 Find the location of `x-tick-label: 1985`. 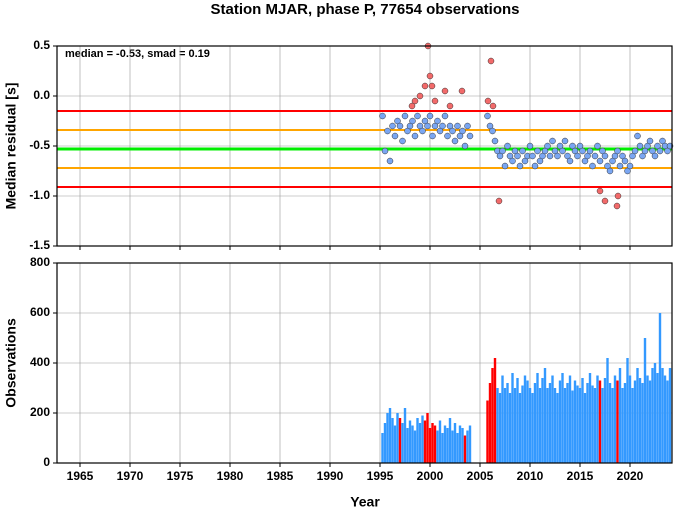

x-tick-label: 1985 is located at coordinates (280, 476).